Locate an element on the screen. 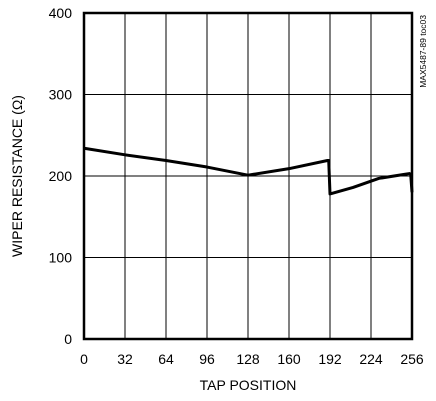  y-tick-label-200: 200 is located at coordinates (61, 176).